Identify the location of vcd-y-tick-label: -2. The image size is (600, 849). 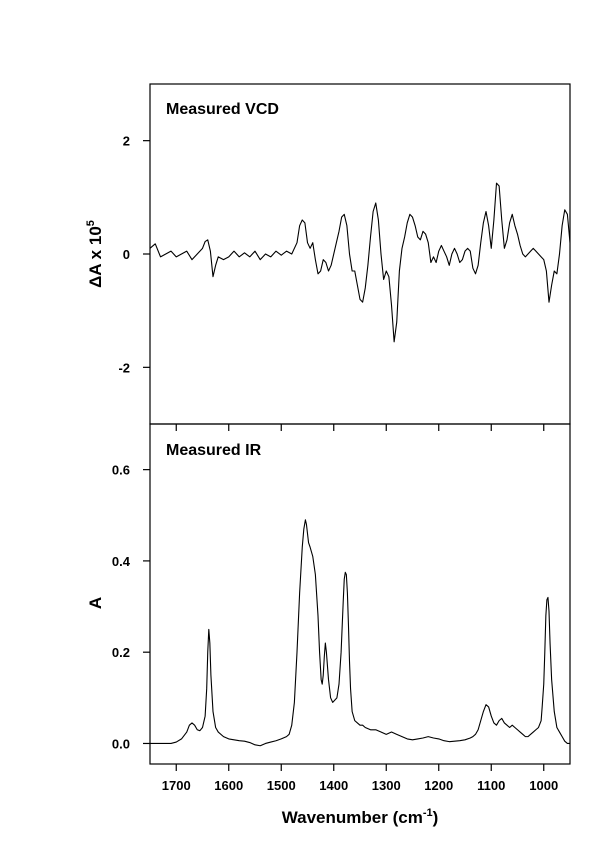
(124, 367).